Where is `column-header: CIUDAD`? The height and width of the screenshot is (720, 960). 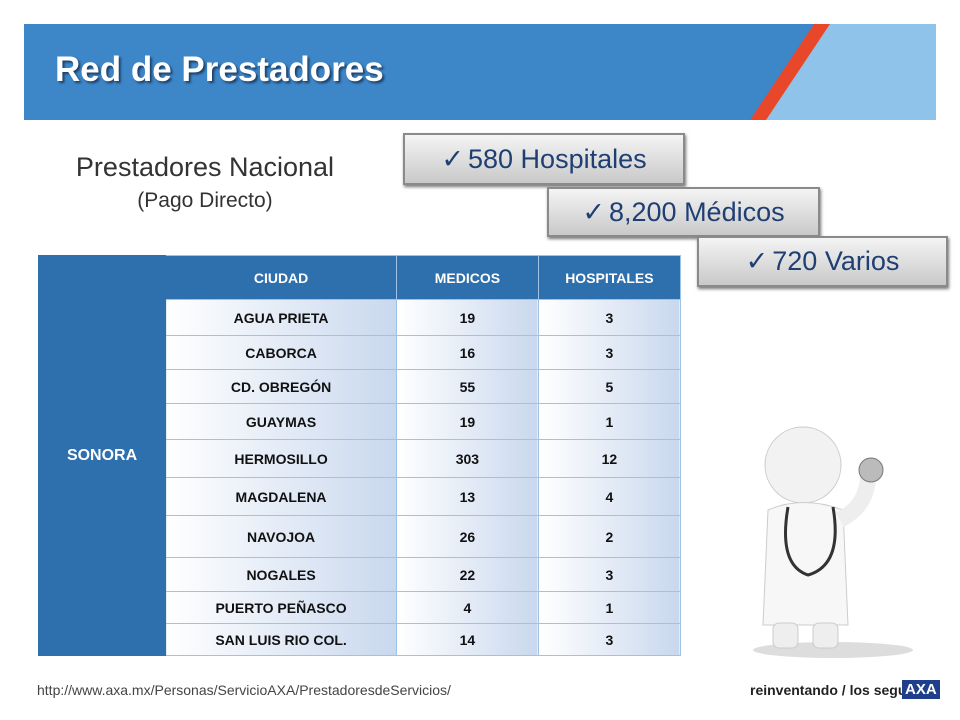 column-header: CIUDAD is located at coordinates (281, 277).